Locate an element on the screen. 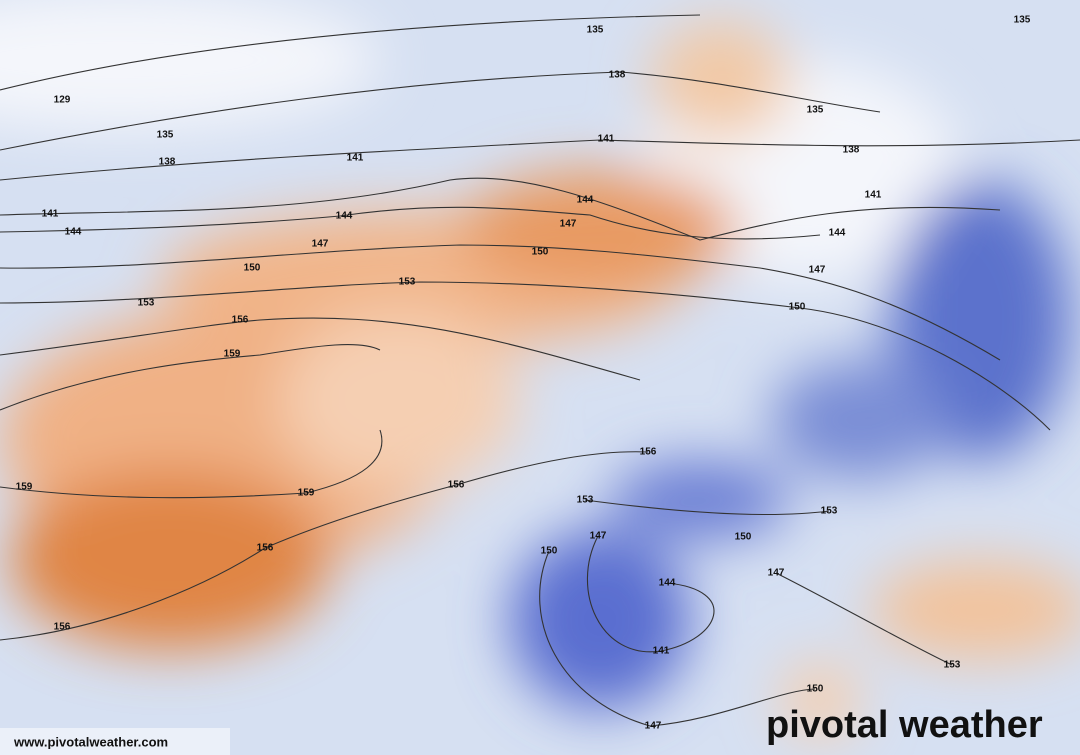 The height and width of the screenshot is (755, 1080). footer-bg is located at coordinates (115, 741).